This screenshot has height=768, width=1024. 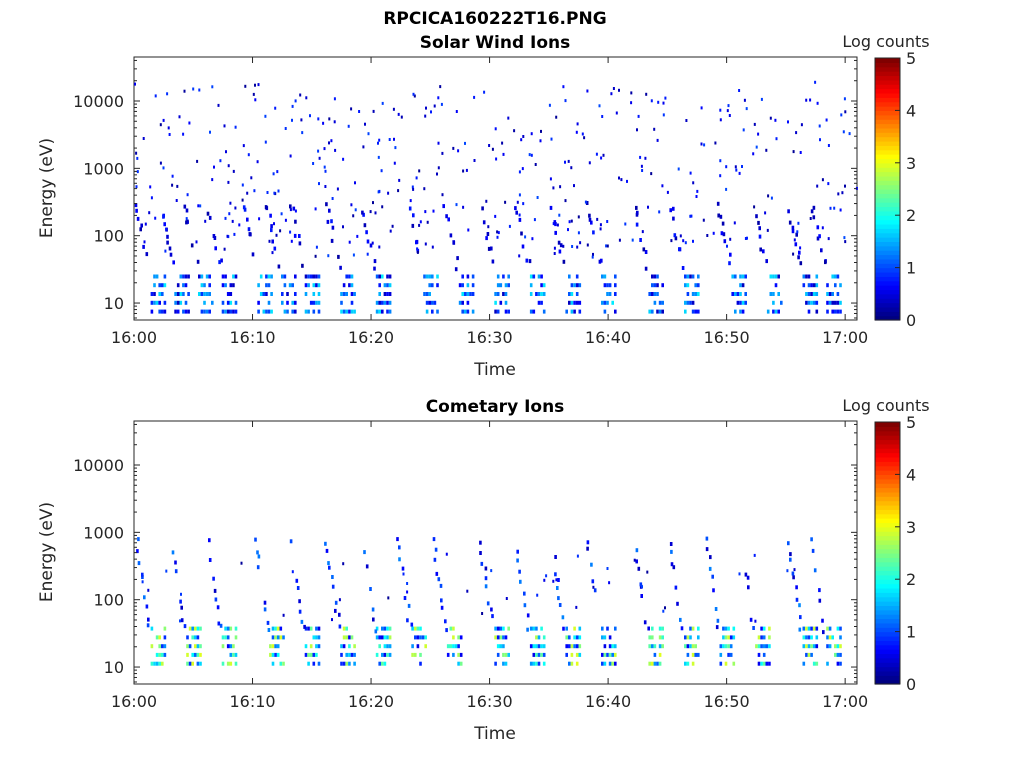 I want to click on colorbar-frame, so click(x=887, y=553).